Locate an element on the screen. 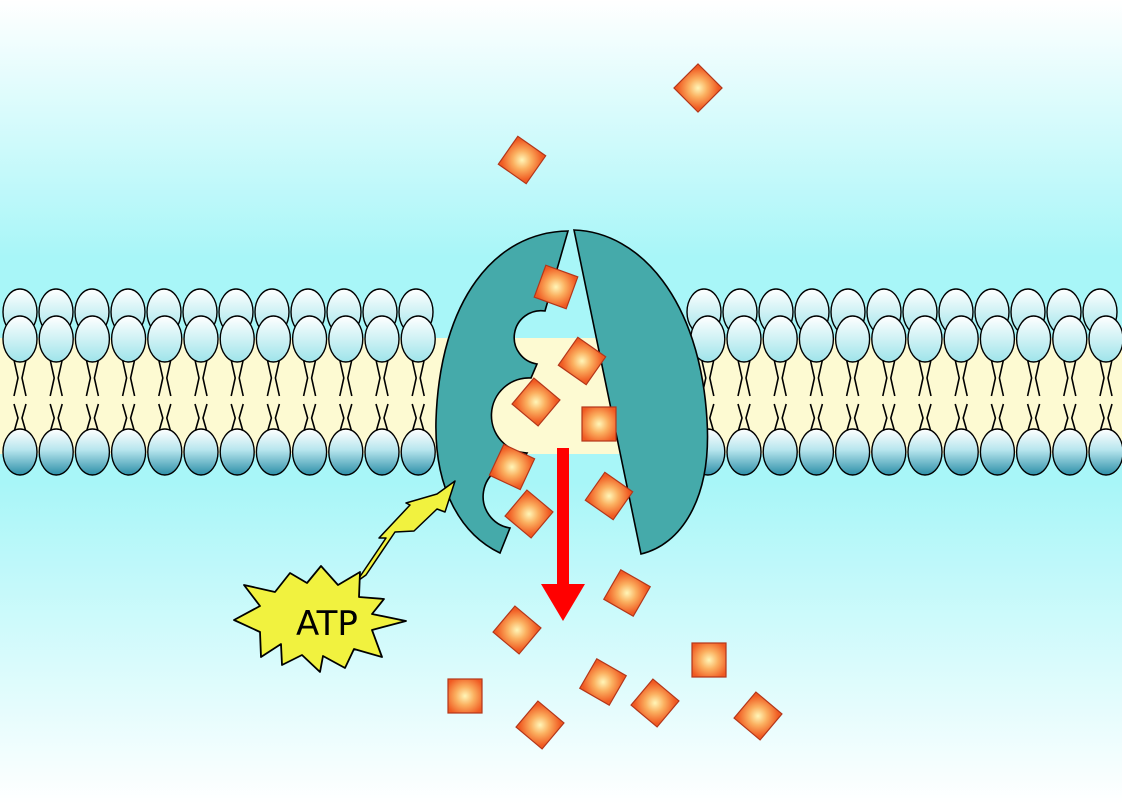  transport-direction-arrow is located at coordinates (563, 534).